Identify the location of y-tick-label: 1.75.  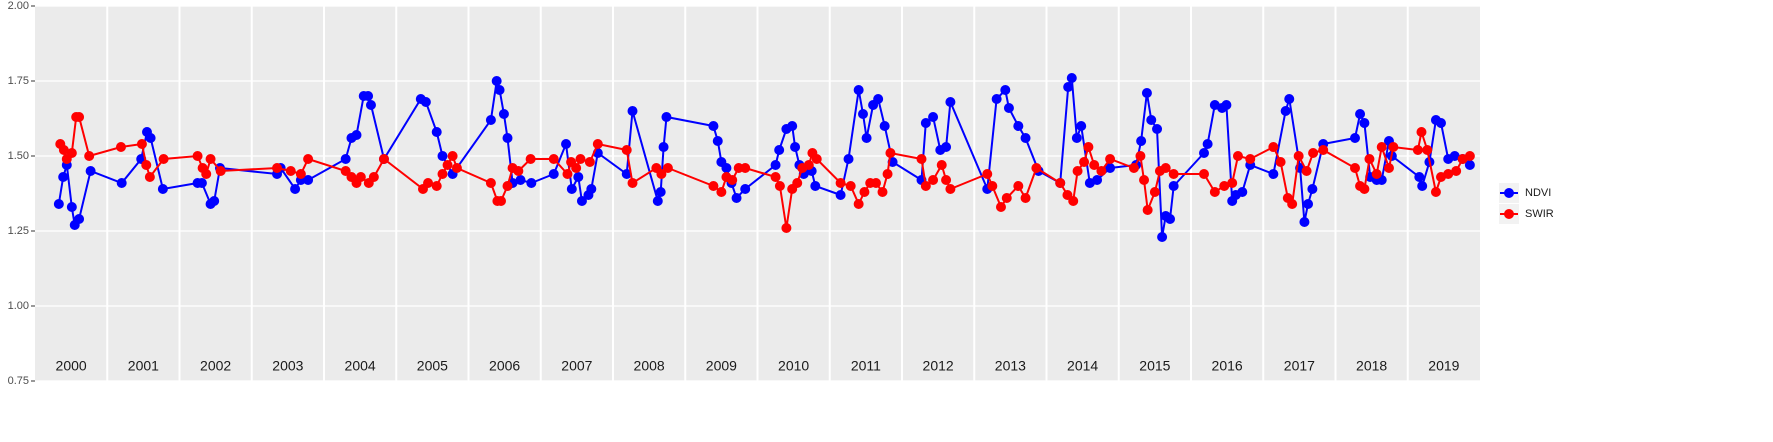
(18, 81).